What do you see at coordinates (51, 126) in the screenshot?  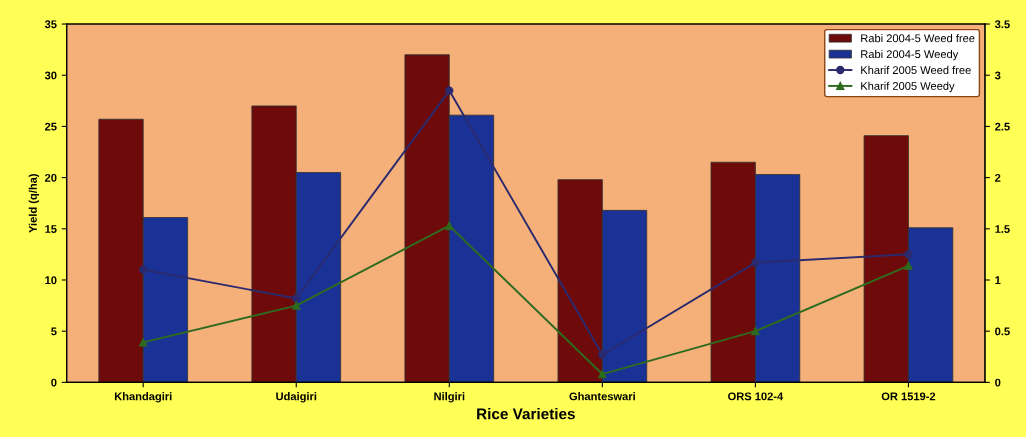 I see `y-tick-label: 25` at bounding box center [51, 126].